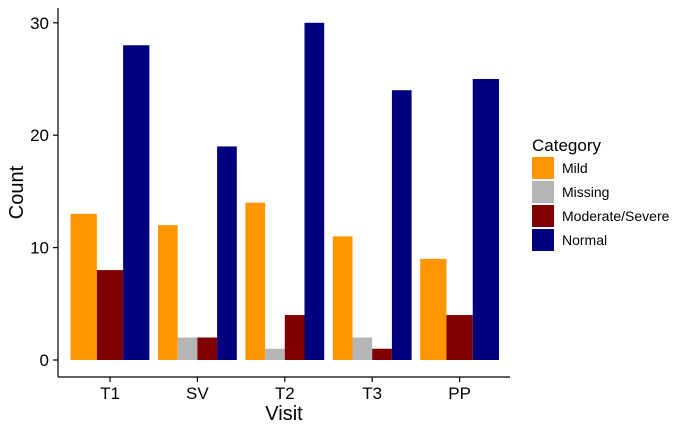  I want to click on bar-t3-normal, so click(401, 225).